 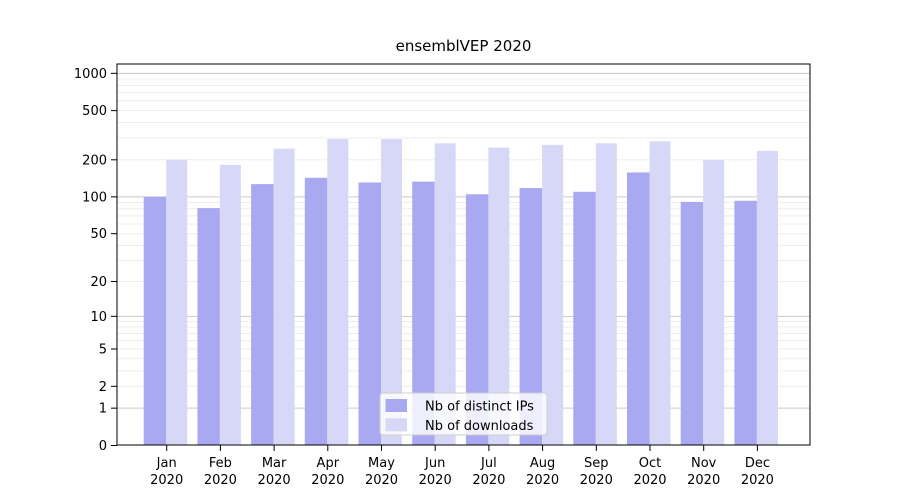 I want to click on legend-box, so click(x=463, y=414).